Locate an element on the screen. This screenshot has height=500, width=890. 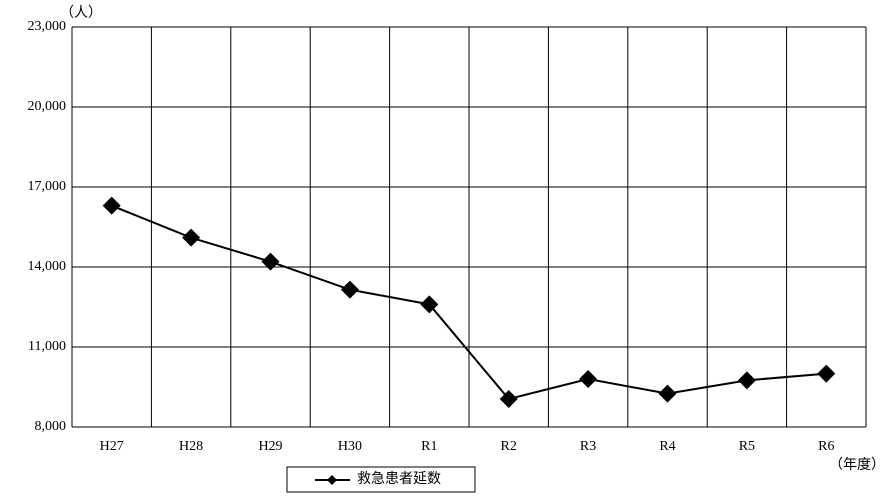
y-tick-label: 11,000 is located at coordinates (47, 346).